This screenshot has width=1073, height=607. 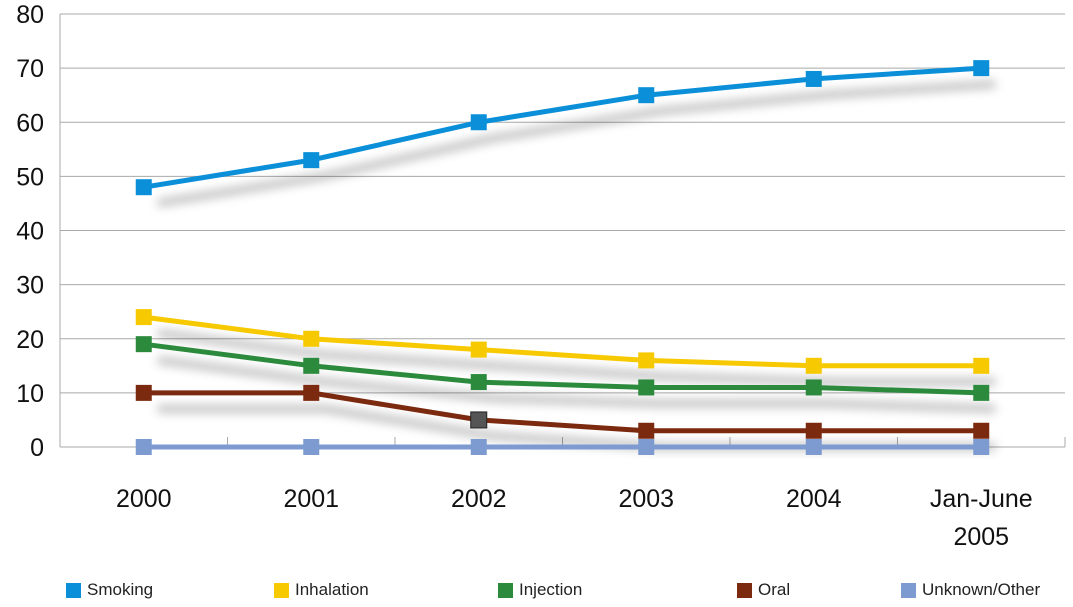 What do you see at coordinates (551, 589) in the screenshot?
I see `legend-label-injection: Injection` at bounding box center [551, 589].